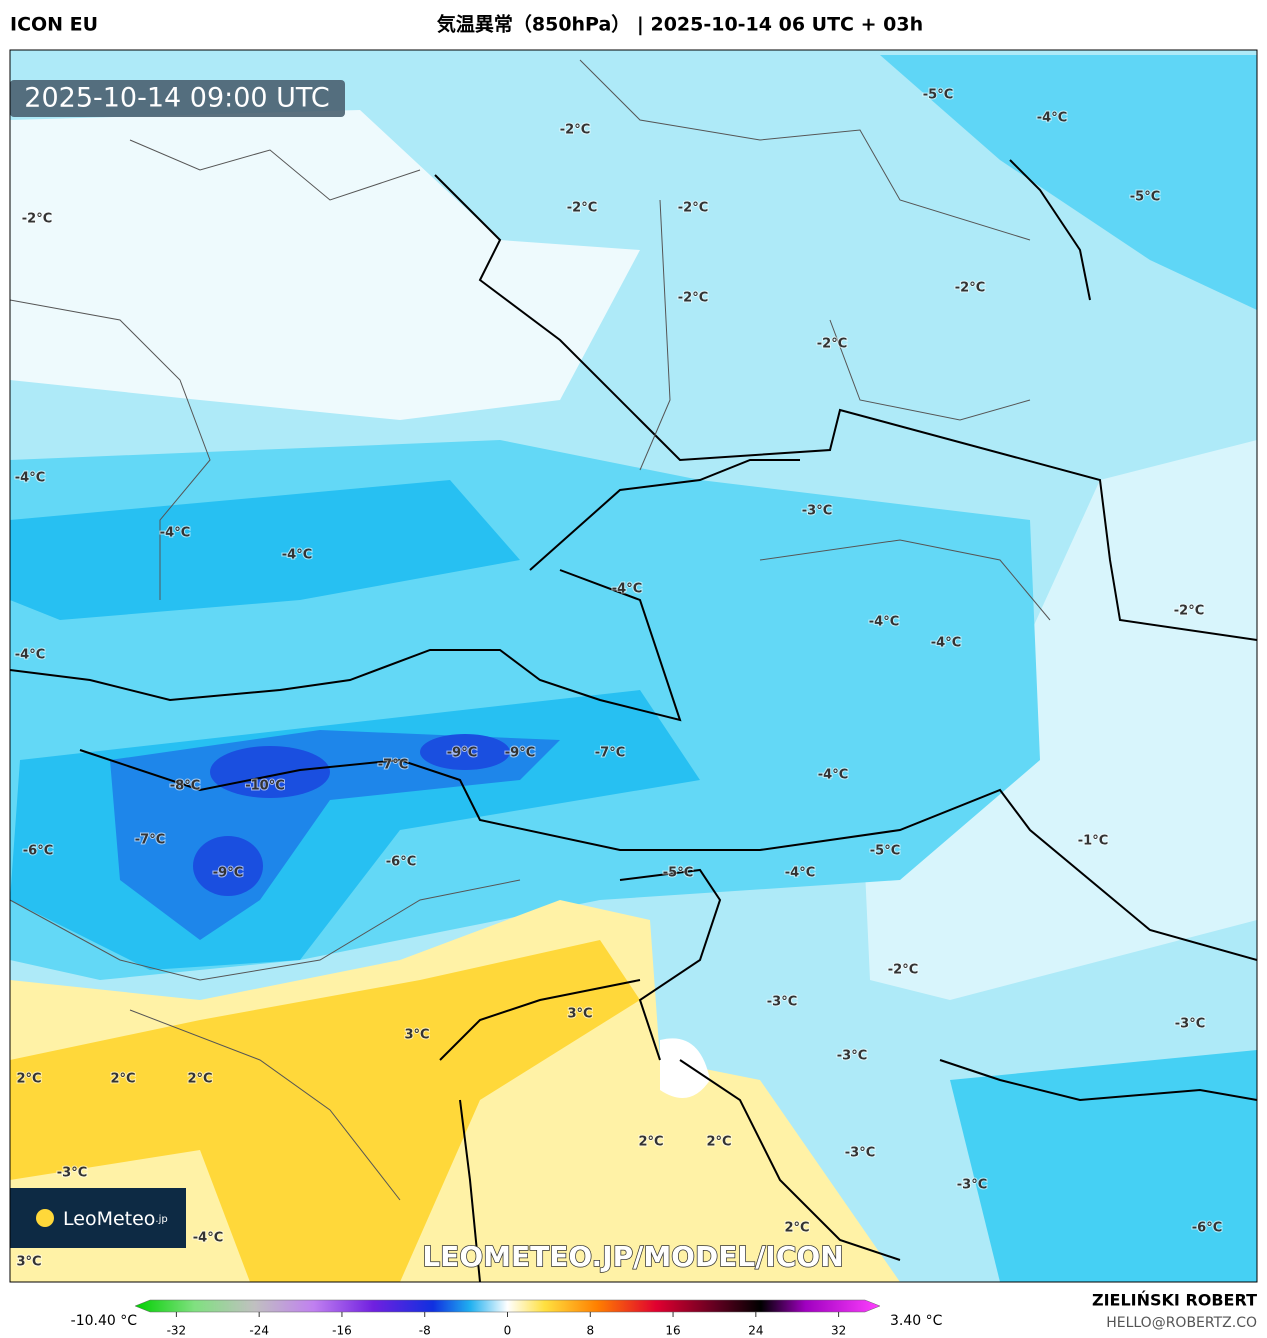 This screenshot has width=1267, height=1338. I want to click on author: ZIELIŃSKI ROBERT, so click(1174, 1300).